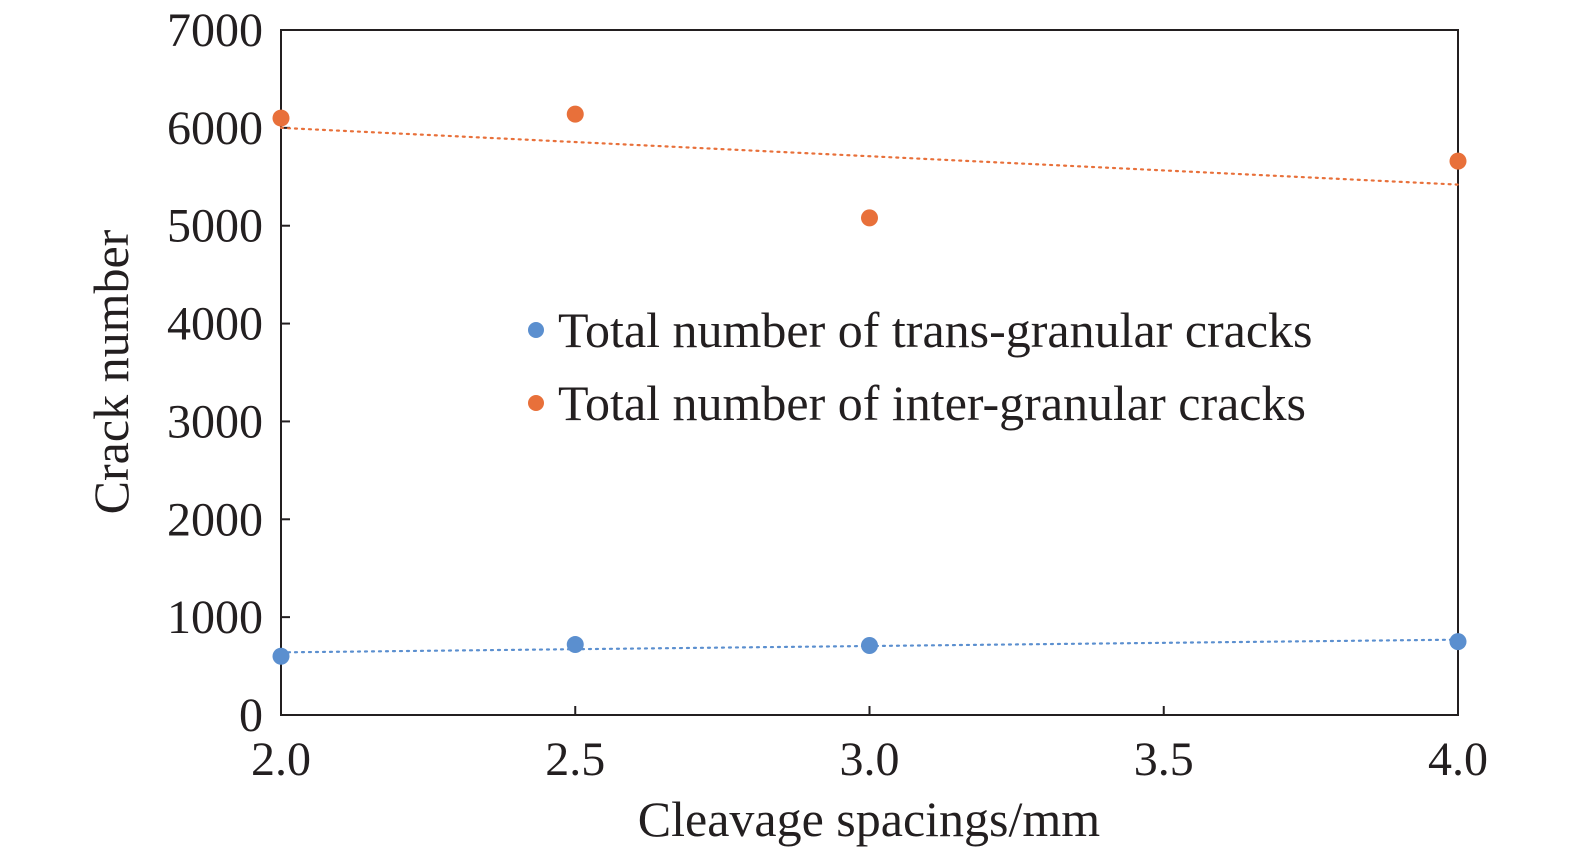 The image size is (1575, 858). Describe the element at coordinates (215, 421) in the screenshot. I see `y-tick-label: 3000` at that location.